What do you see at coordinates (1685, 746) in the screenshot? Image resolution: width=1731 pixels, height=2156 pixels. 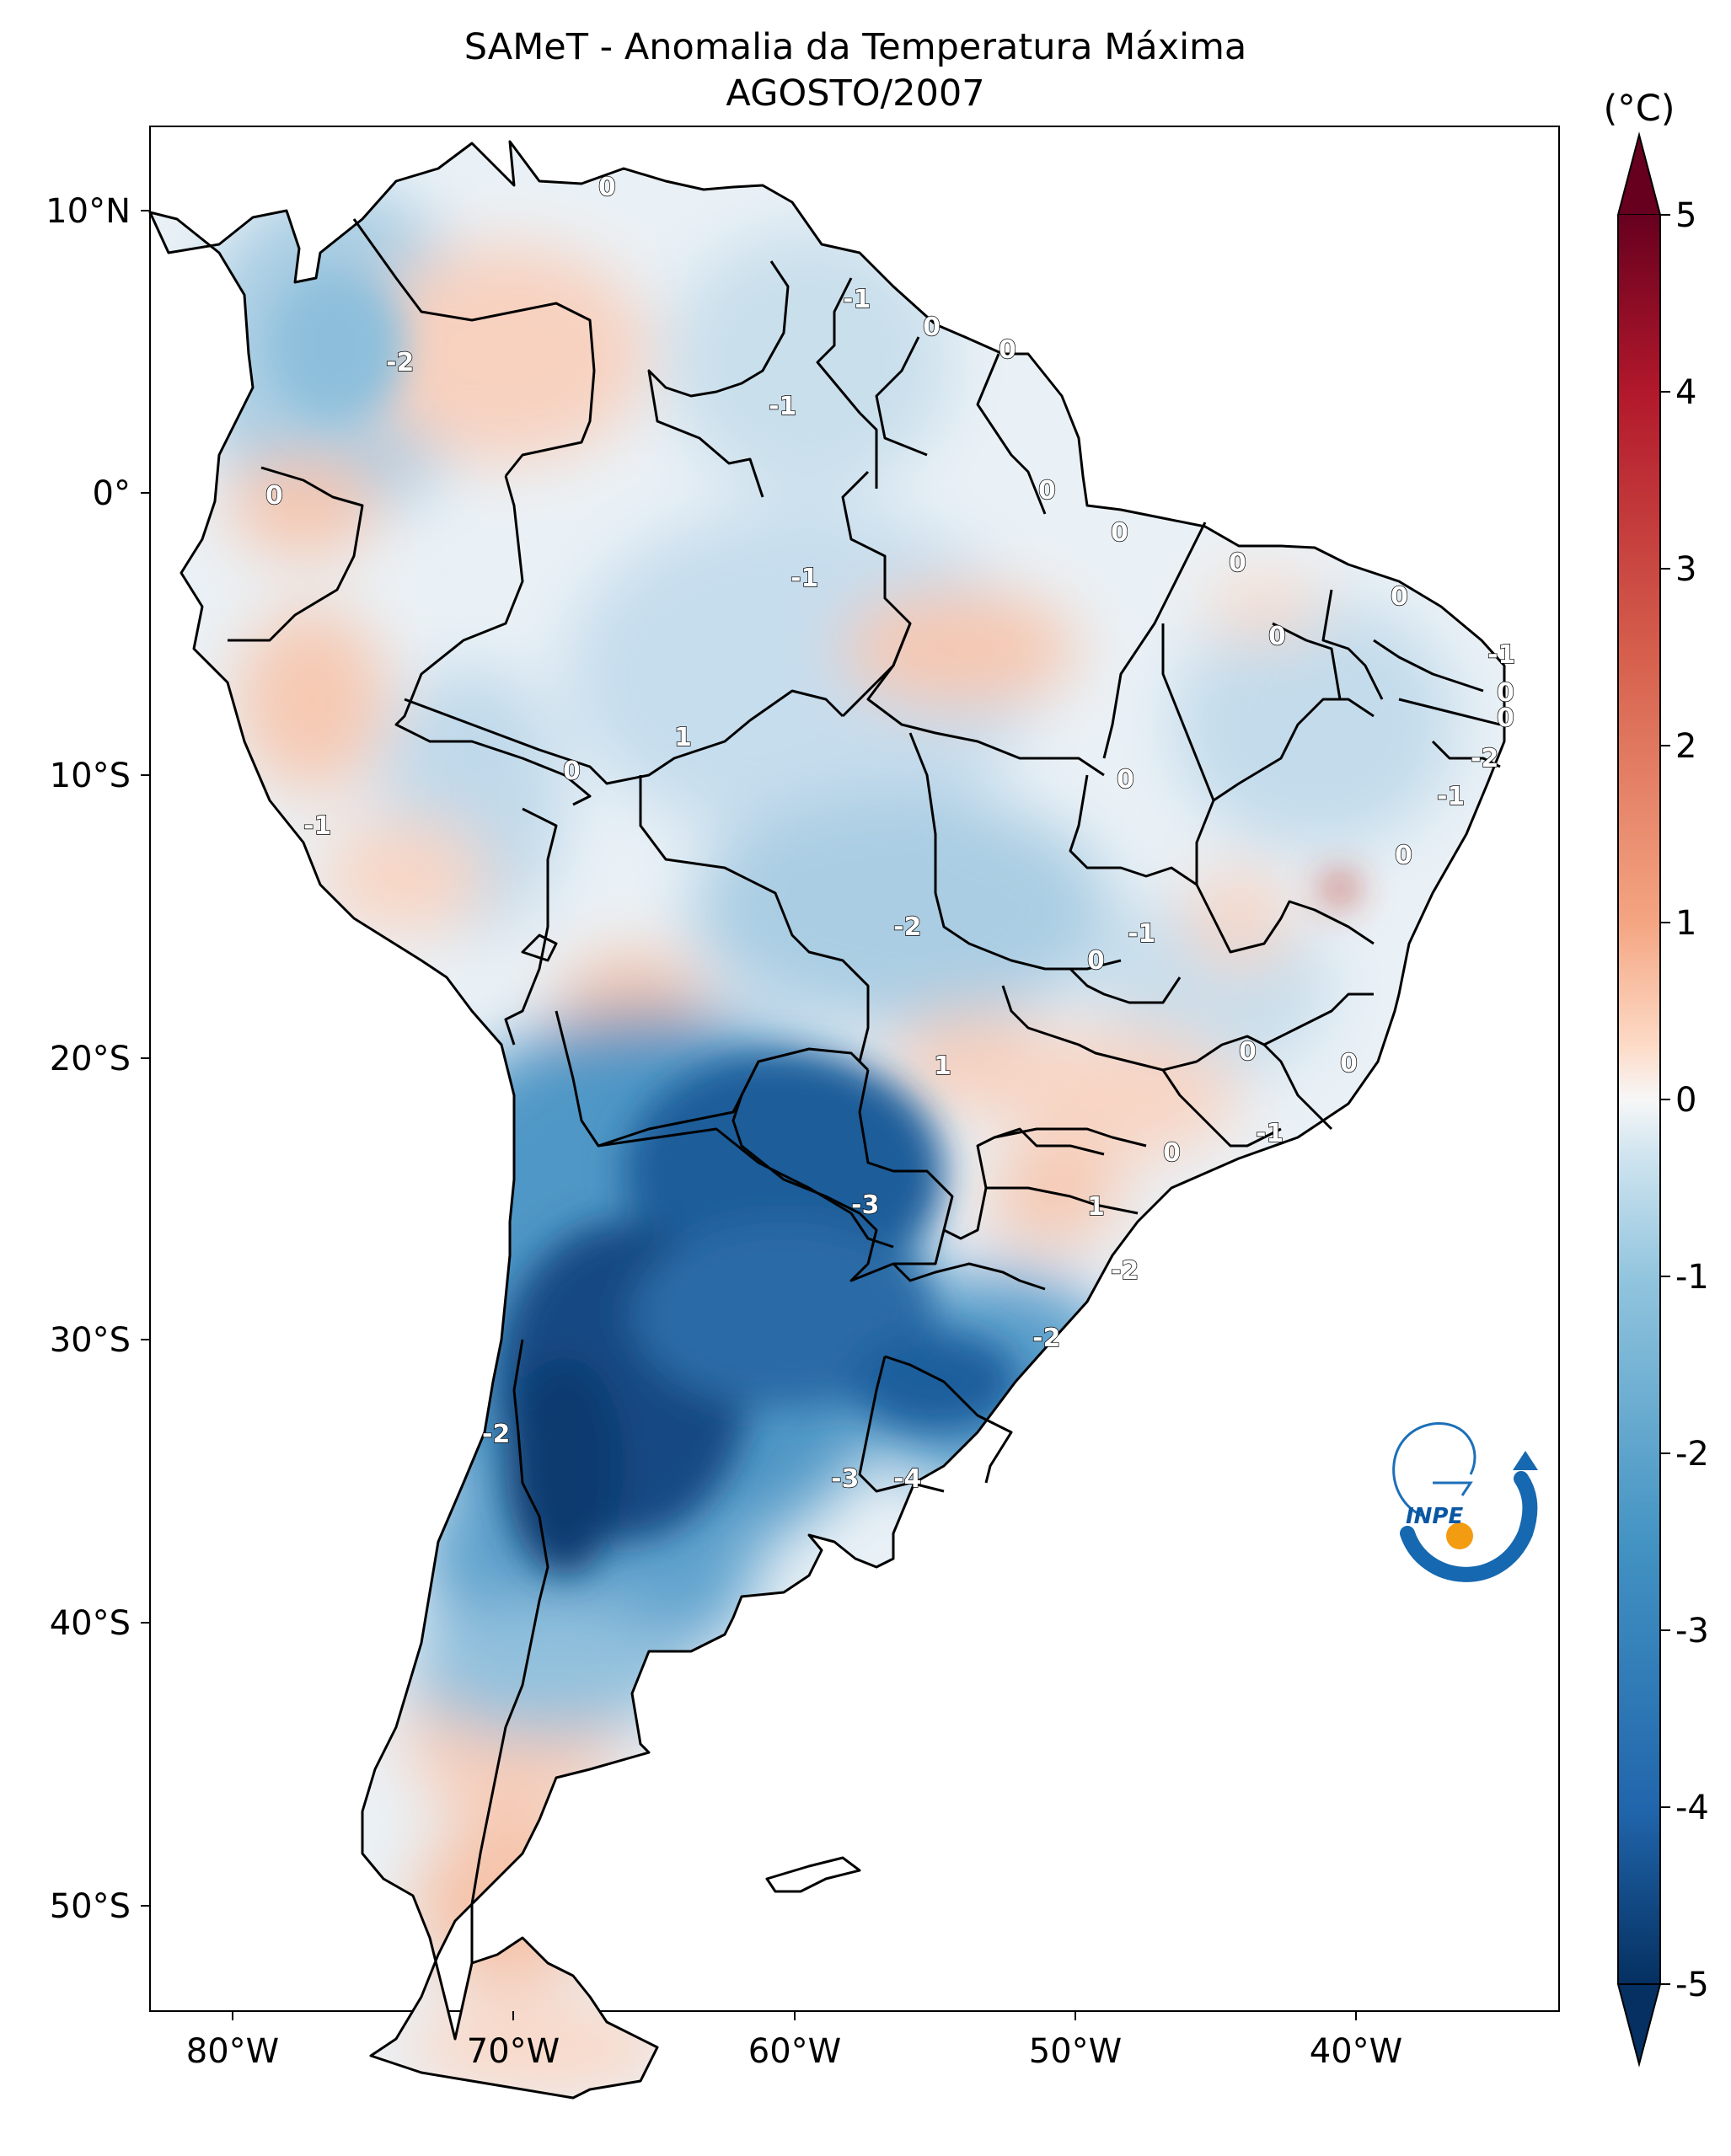 I see `colorbar-tick-label: 2` at bounding box center [1685, 746].